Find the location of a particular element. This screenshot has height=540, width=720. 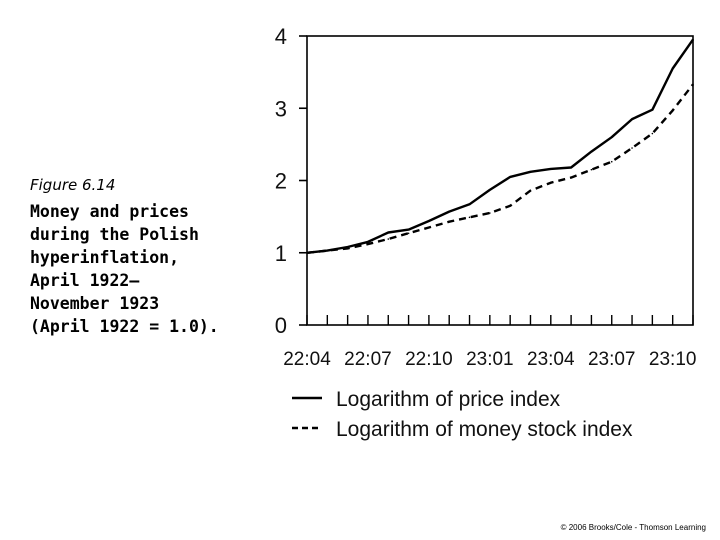

x-tick-label: 22:07 is located at coordinates (368, 359).